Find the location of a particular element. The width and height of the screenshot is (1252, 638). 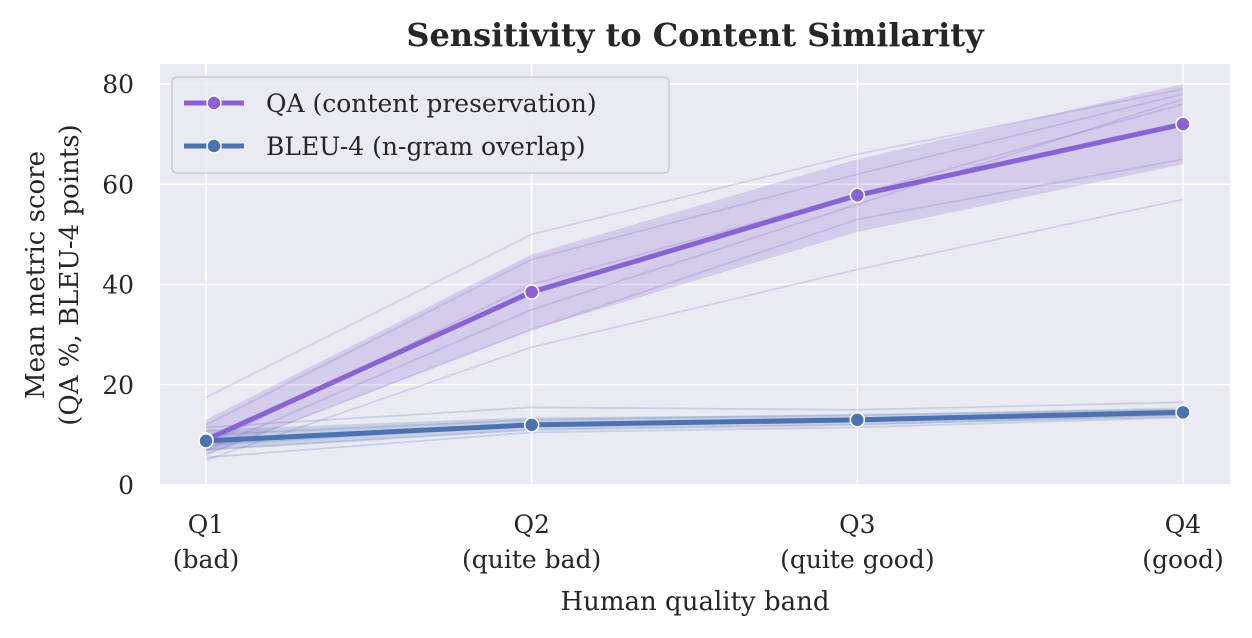

y-tick-label: 0 is located at coordinates (126, 485).